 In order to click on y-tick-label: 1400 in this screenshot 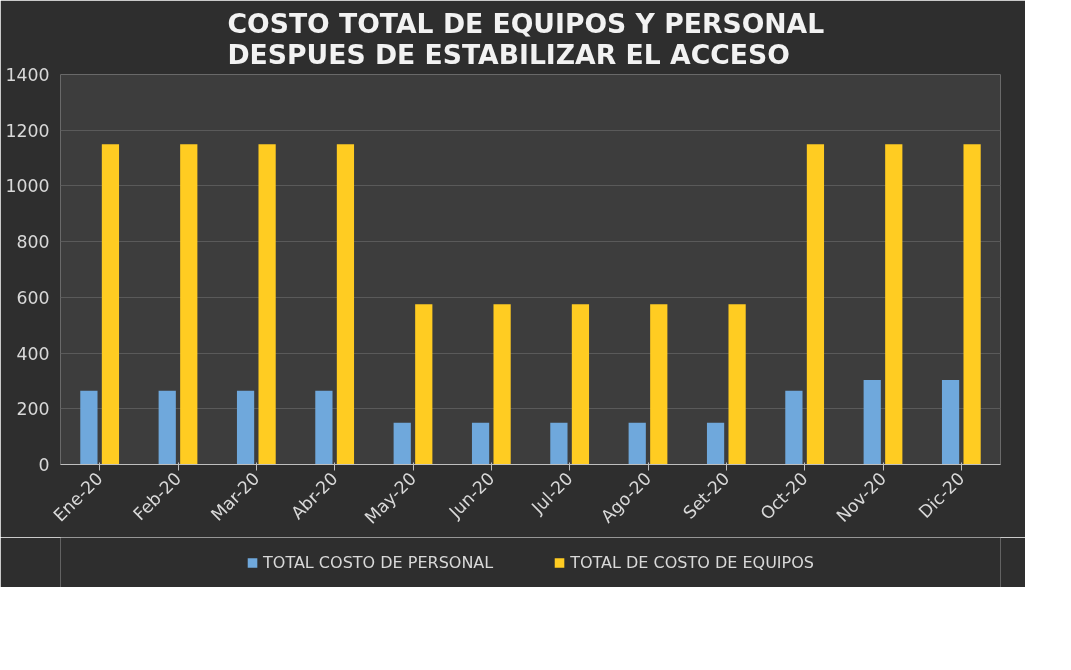, I will do `click(27, 75)`.